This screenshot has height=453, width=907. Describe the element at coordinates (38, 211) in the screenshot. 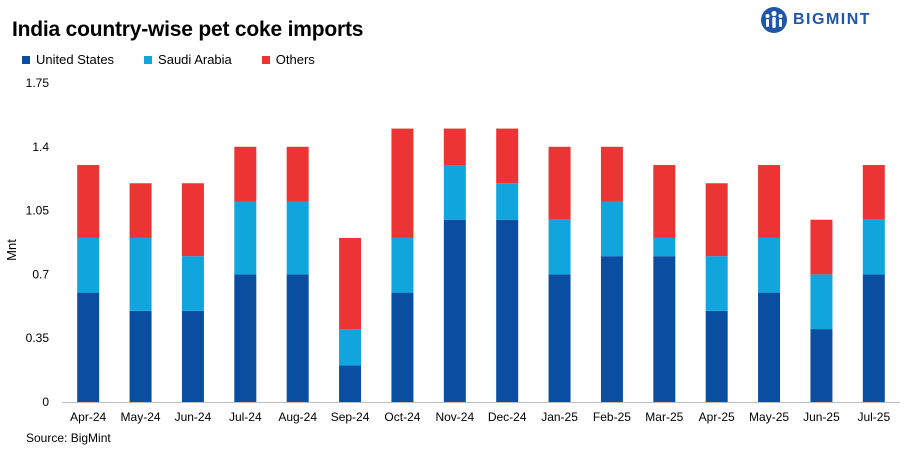

I see `y-tick-label: 1.05` at that location.